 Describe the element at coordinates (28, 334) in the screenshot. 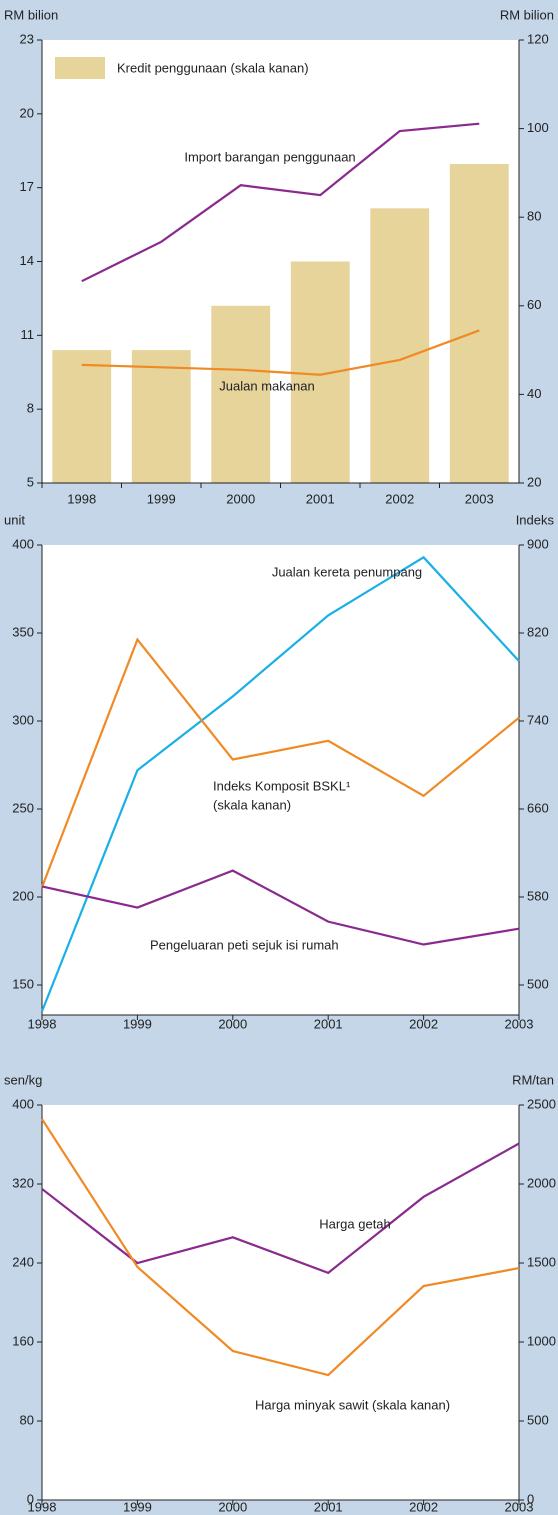

I see `y-tick-label: 11` at that location.